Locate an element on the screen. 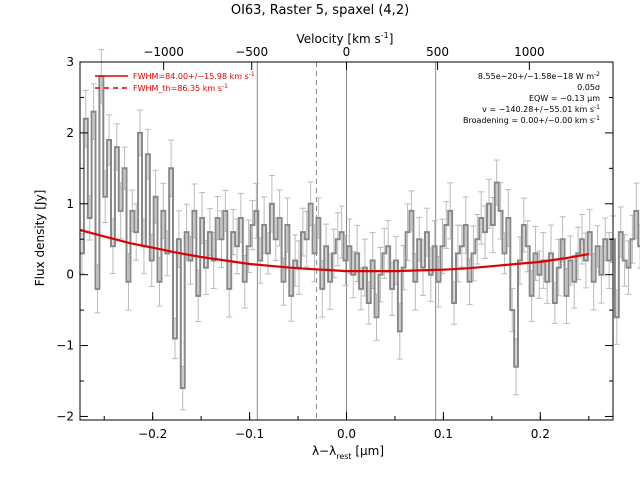 The height and width of the screenshot is (480, 640). annotation-1: 0.05σ is located at coordinates (588, 87).